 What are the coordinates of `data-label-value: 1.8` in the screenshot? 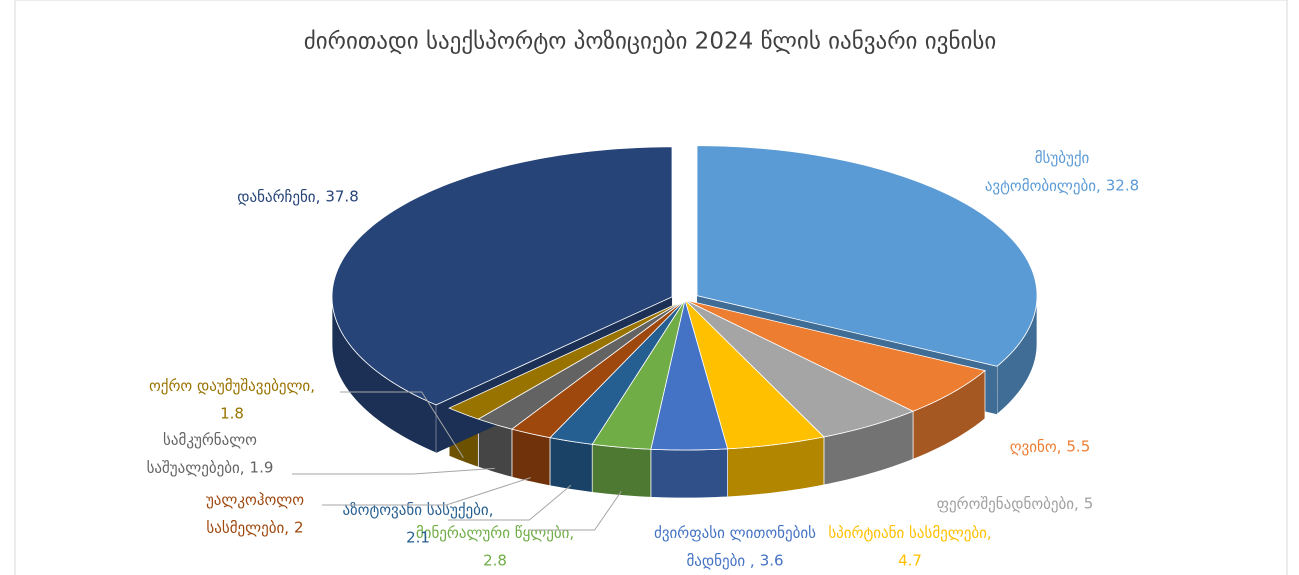 It's located at (232, 414).